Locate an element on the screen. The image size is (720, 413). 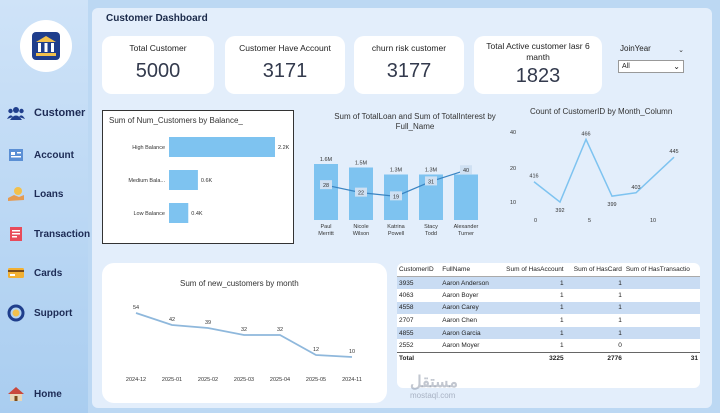
chart-title: Sum of new_customers by month is located at coordinates (239, 283).